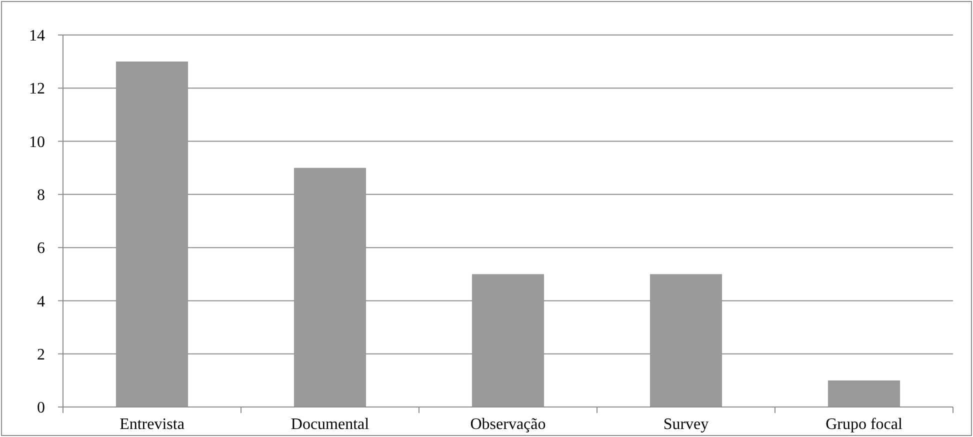 The width and height of the screenshot is (973, 437). Describe the element at coordinates (41, 355) in the screenshot. I see `y-tick-label: 2` at that location.